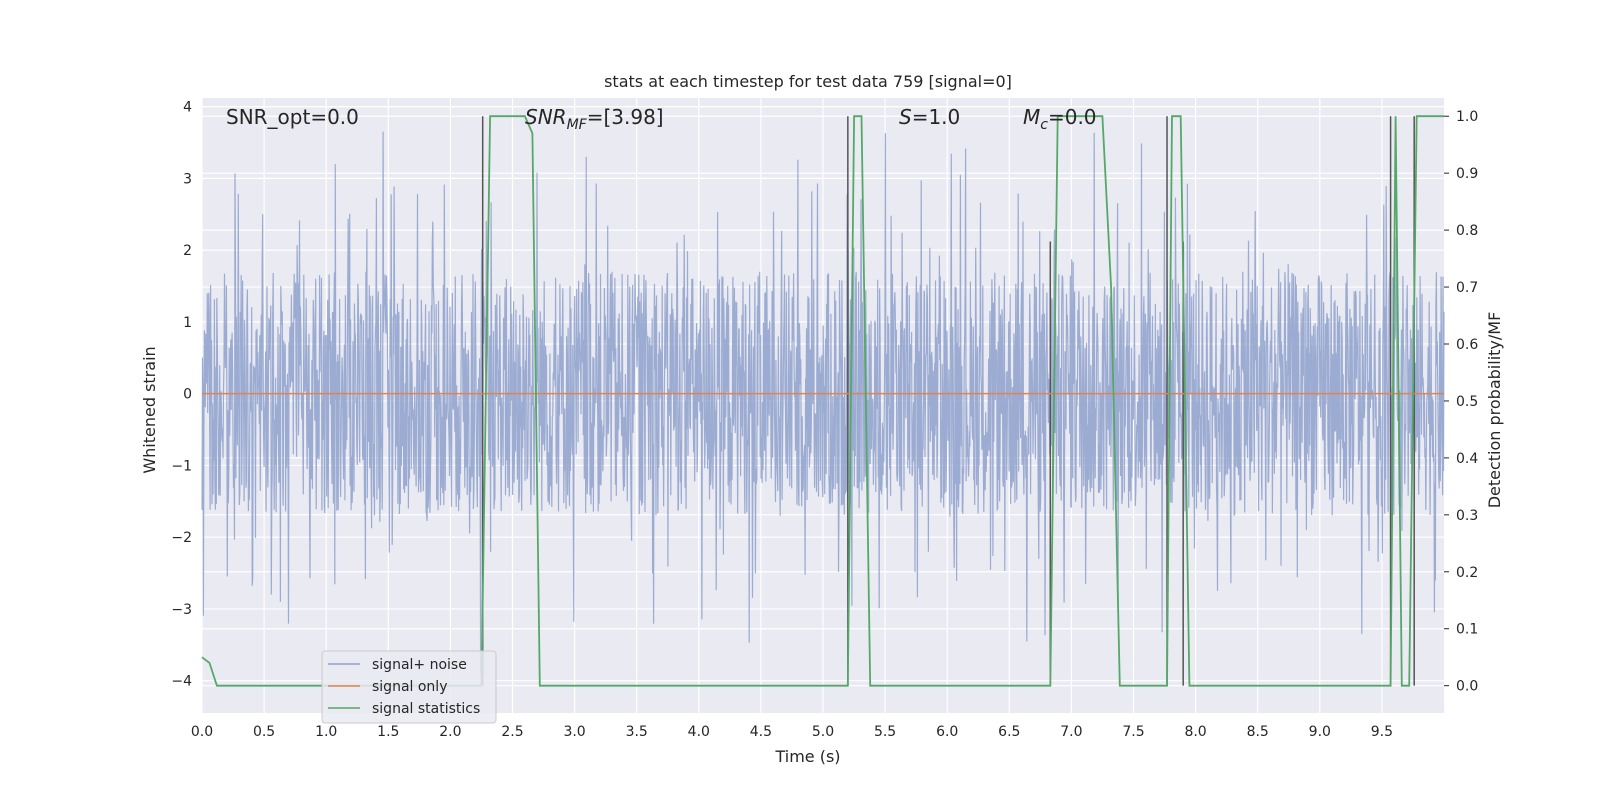 This screenshot has width=1600, height=800. I want to click on x-tick-label: 9.5, so click(1382, 732).